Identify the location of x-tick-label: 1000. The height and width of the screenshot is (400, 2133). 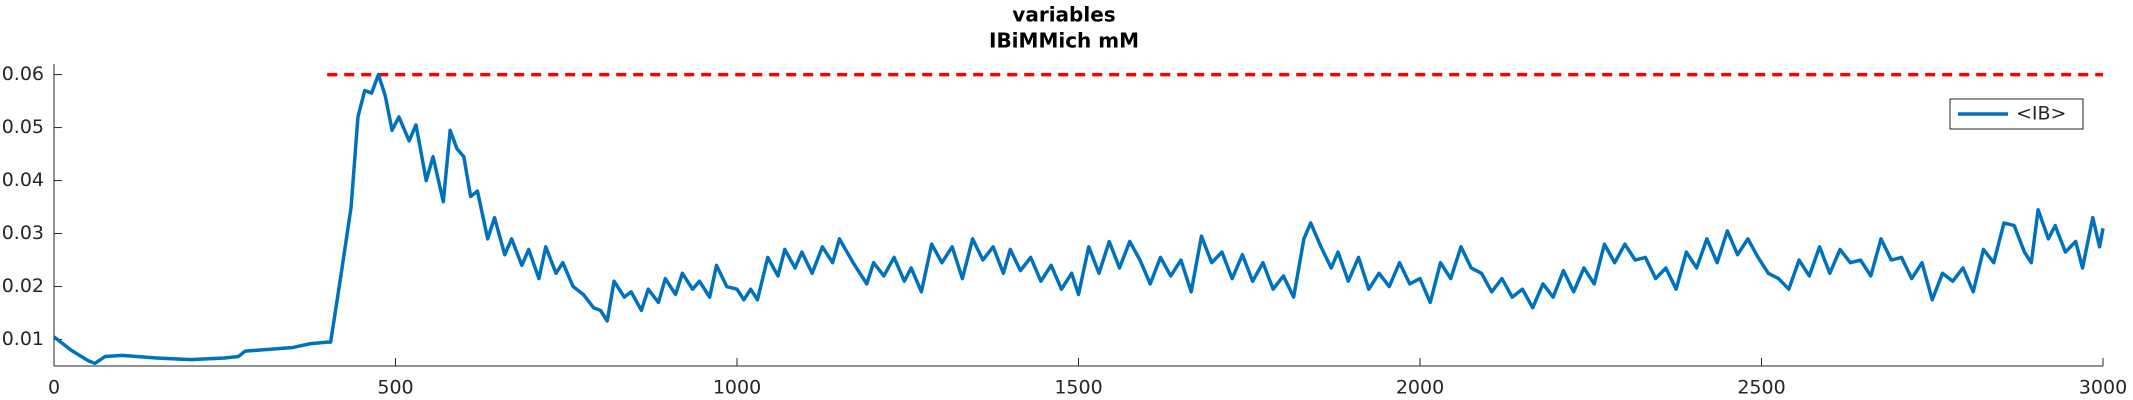
(737, 388).